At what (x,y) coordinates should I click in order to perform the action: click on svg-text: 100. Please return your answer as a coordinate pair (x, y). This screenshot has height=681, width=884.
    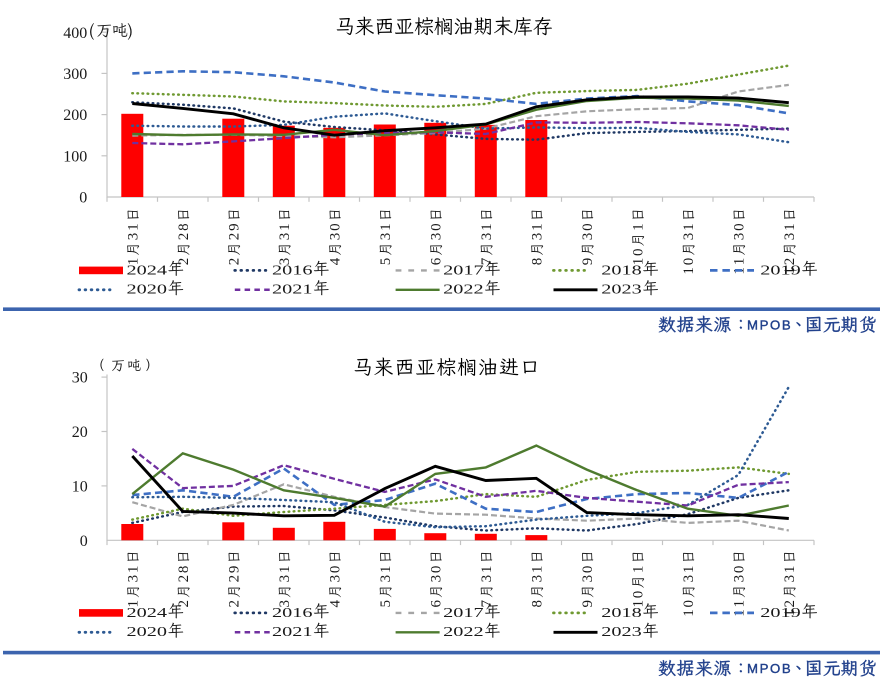
    Looking at the image, I should click on (75, 156).